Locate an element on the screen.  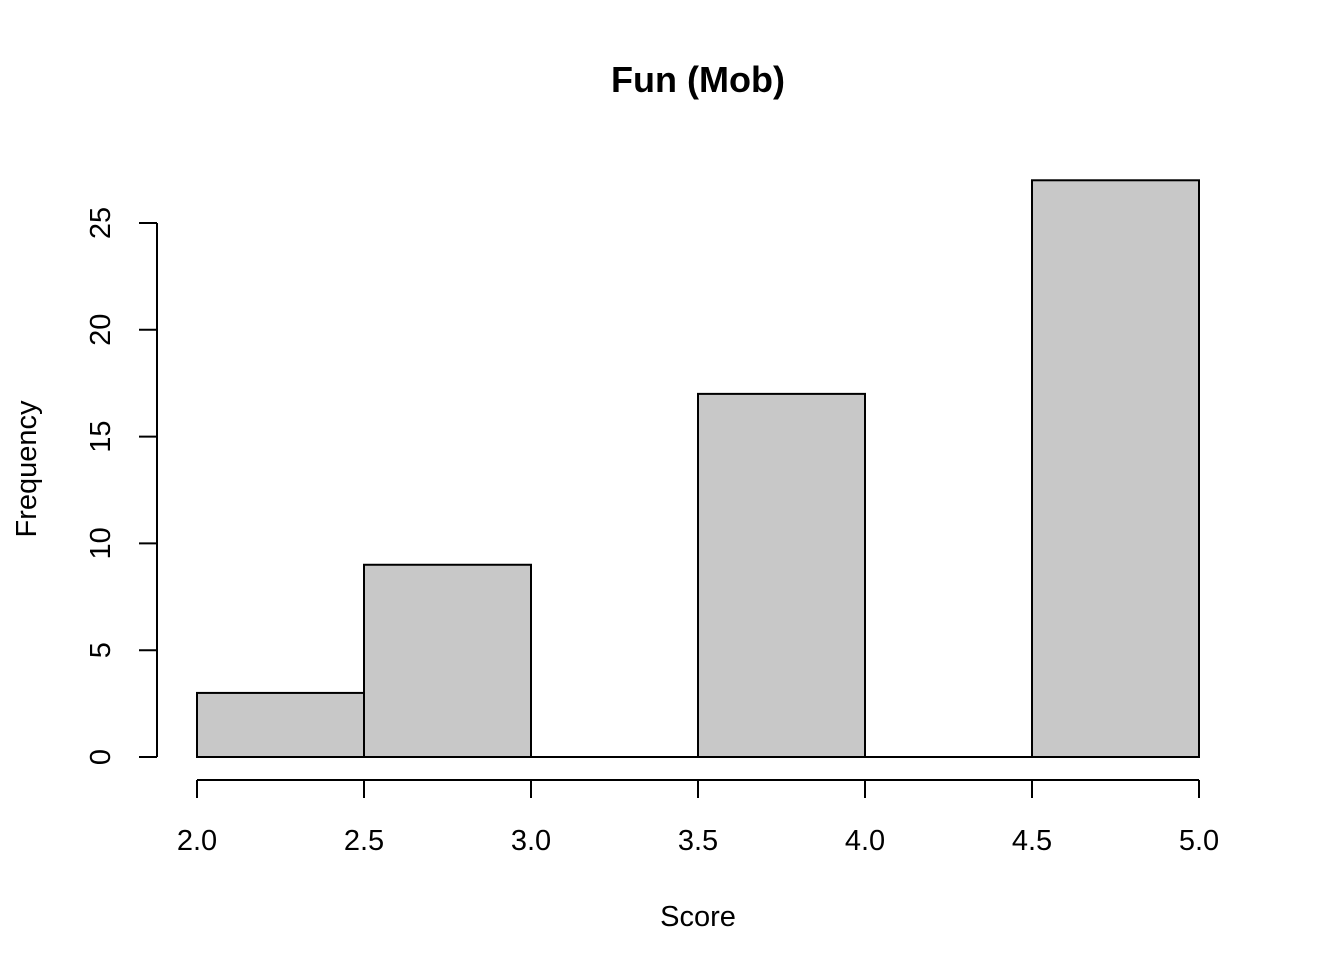
x-axis: 2.0 2.5 3.0 3.5 4.0 4.5 5.0 is located at coordinates (698, 818).